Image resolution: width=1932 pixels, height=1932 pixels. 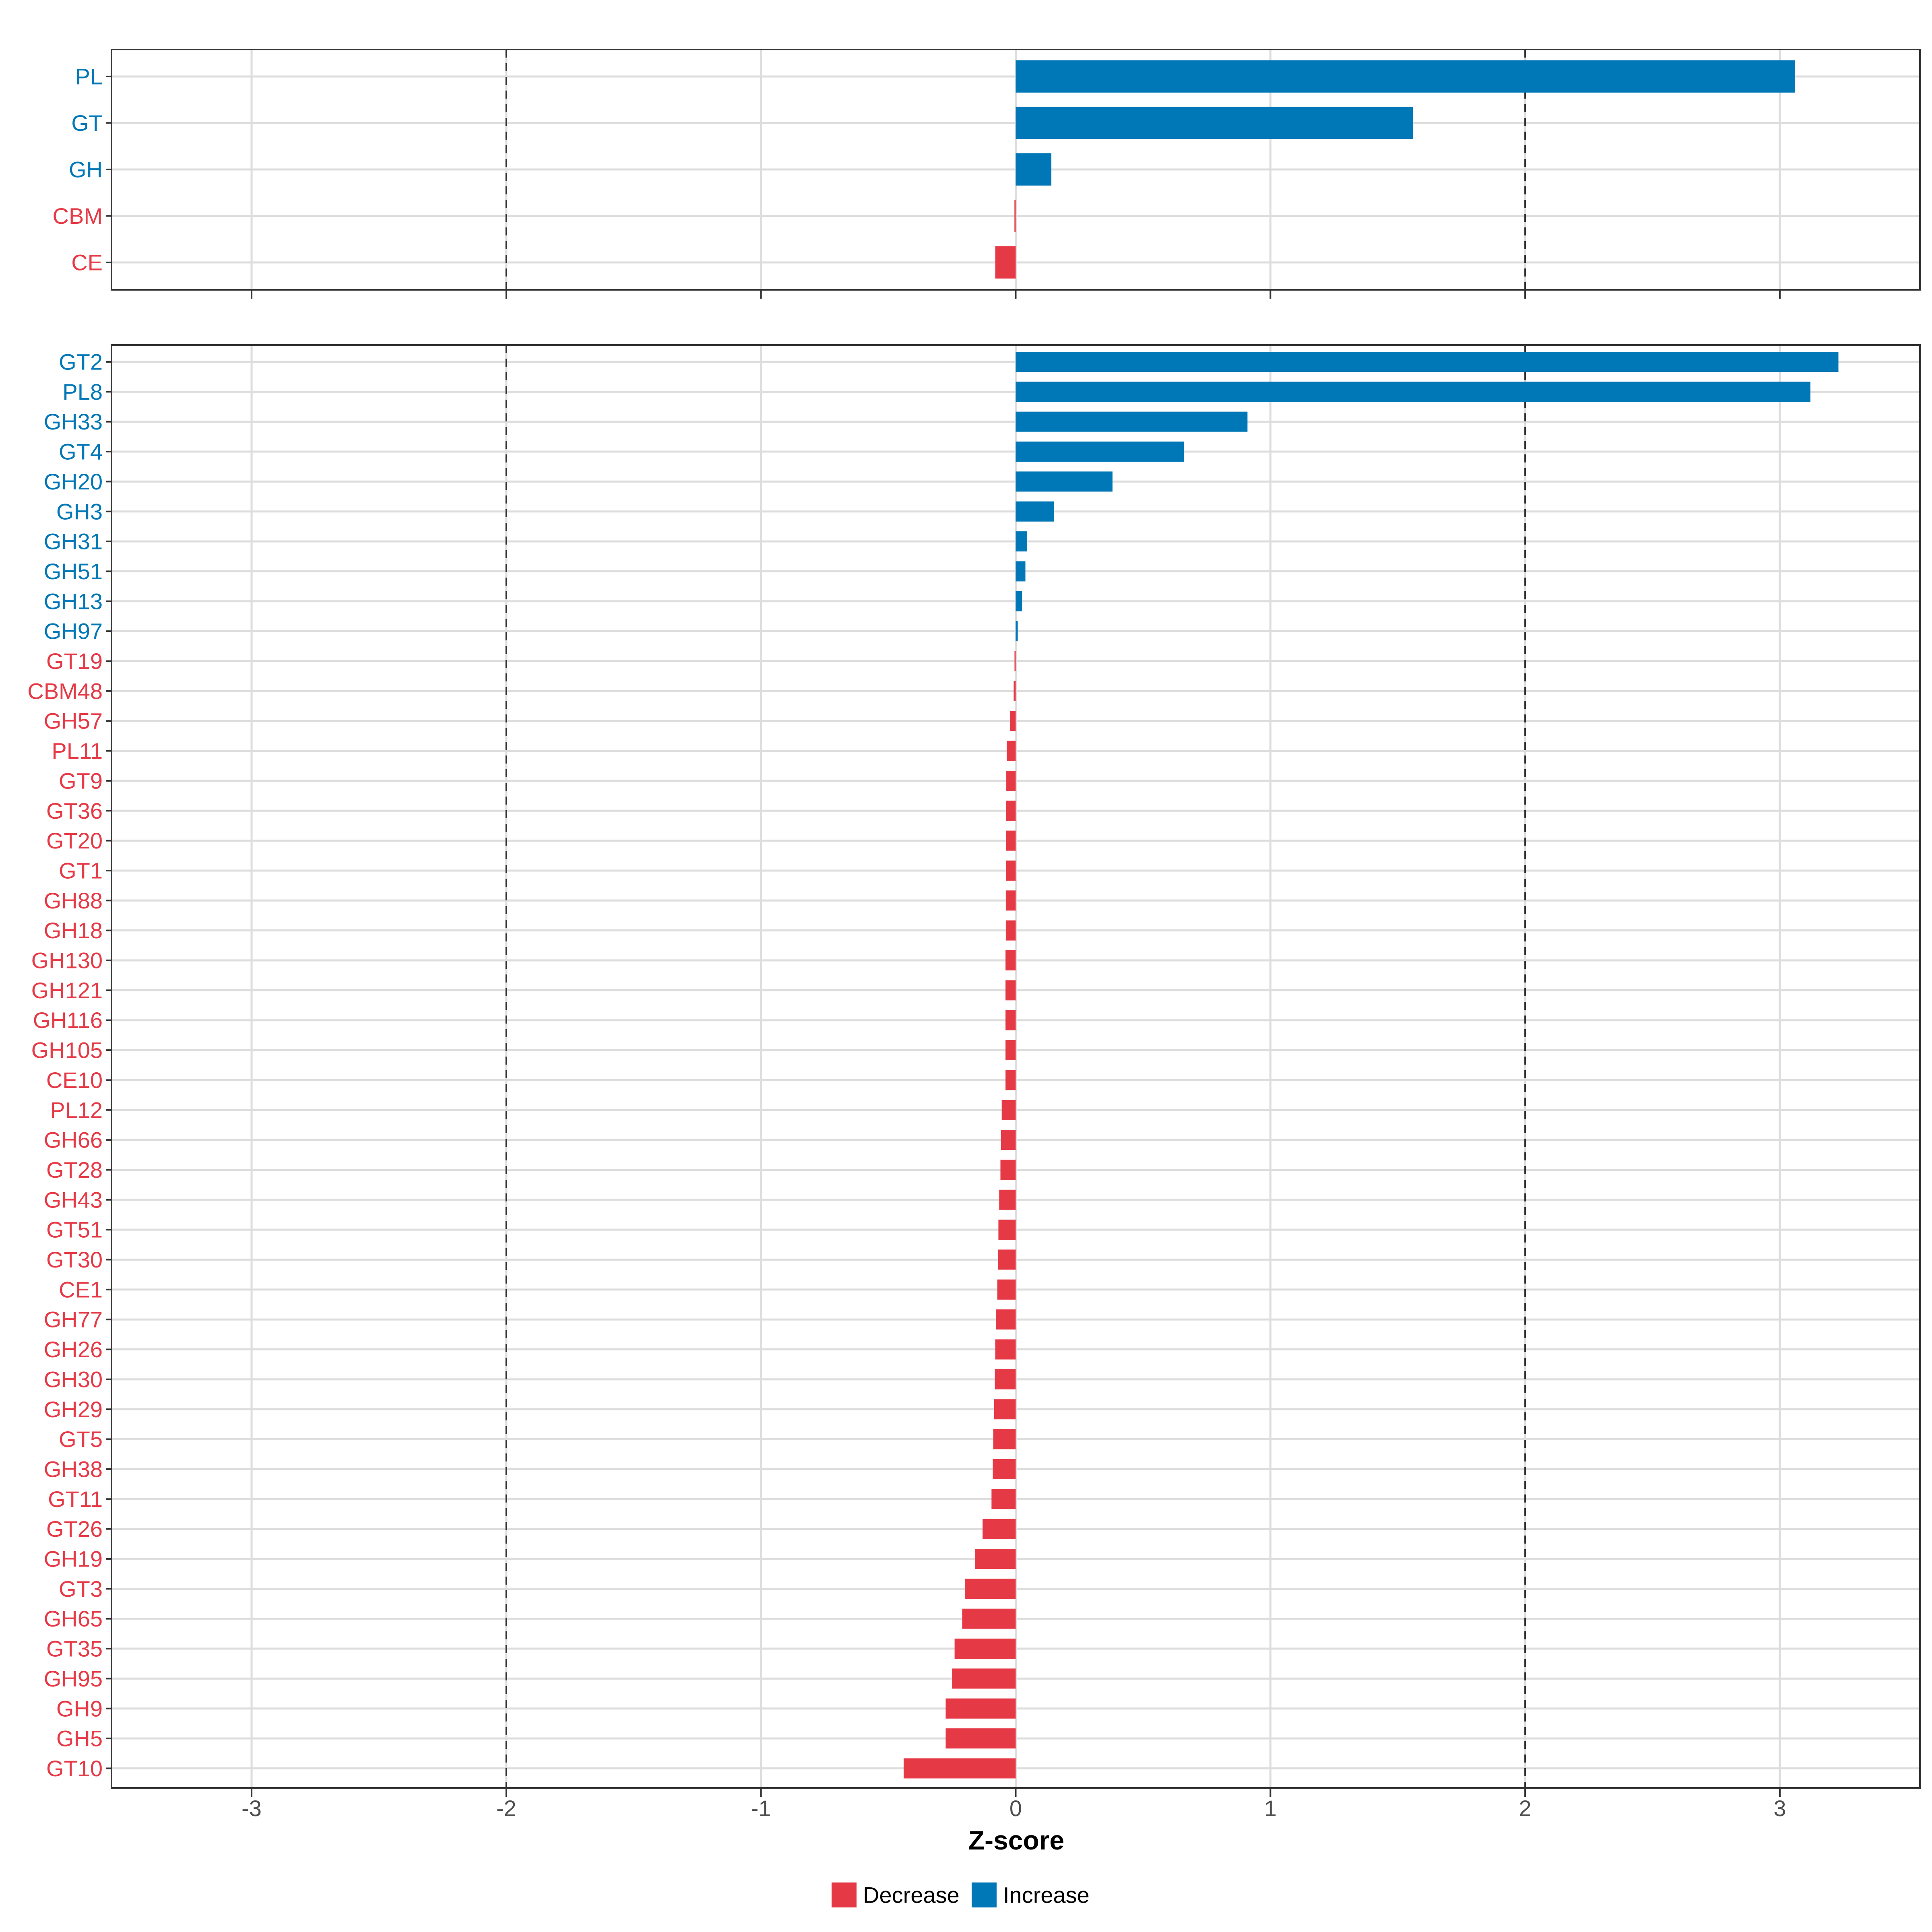 I want to click on top-x-tick-marks, so click(x=1016, y=294).